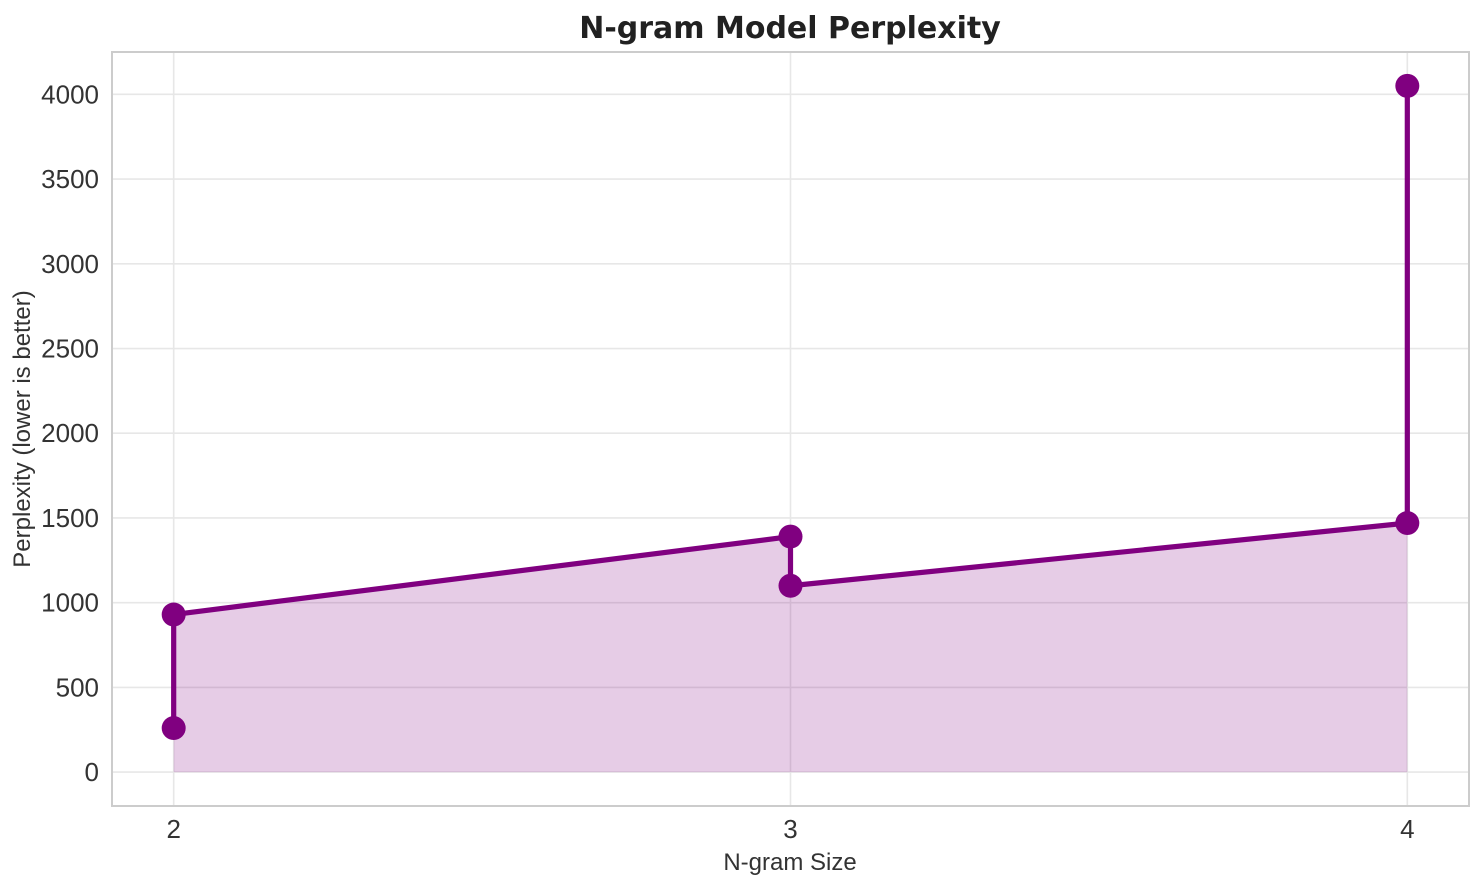 The width and height of the screenshot is (1484, 885). I want to click on y-tick-label: 1000, so click(70, 603).